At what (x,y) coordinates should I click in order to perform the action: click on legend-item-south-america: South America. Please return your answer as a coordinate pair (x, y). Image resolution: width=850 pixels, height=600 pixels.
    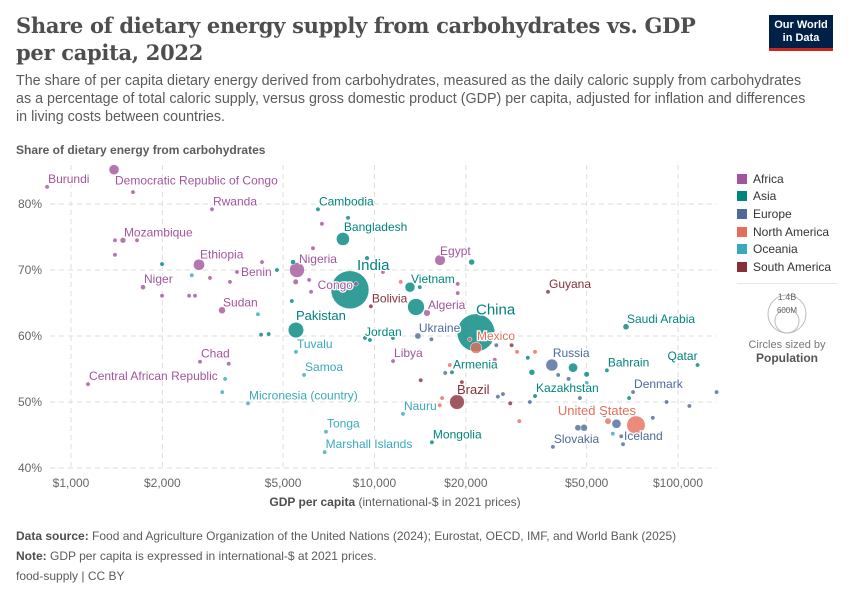
    Looking at the image, I should click on (784, 267).